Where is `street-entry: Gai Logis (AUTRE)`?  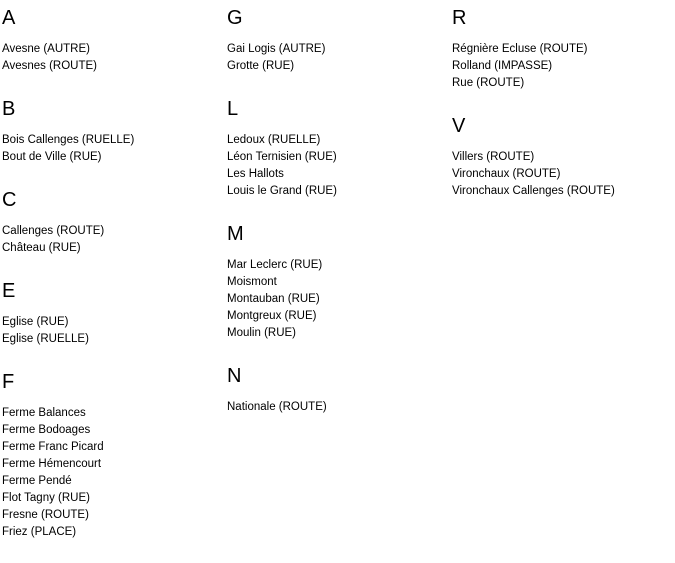 street-entry: Gai Logis (AUTRE) is located at coordinates (276, 49).